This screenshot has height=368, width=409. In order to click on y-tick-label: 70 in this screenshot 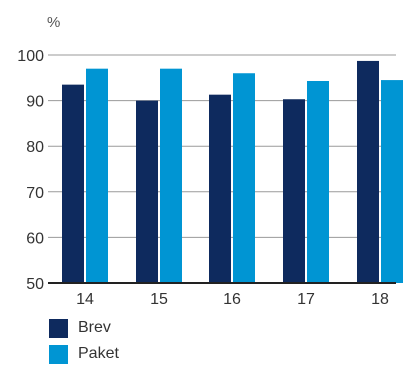, I will do `click(35, 193)`.